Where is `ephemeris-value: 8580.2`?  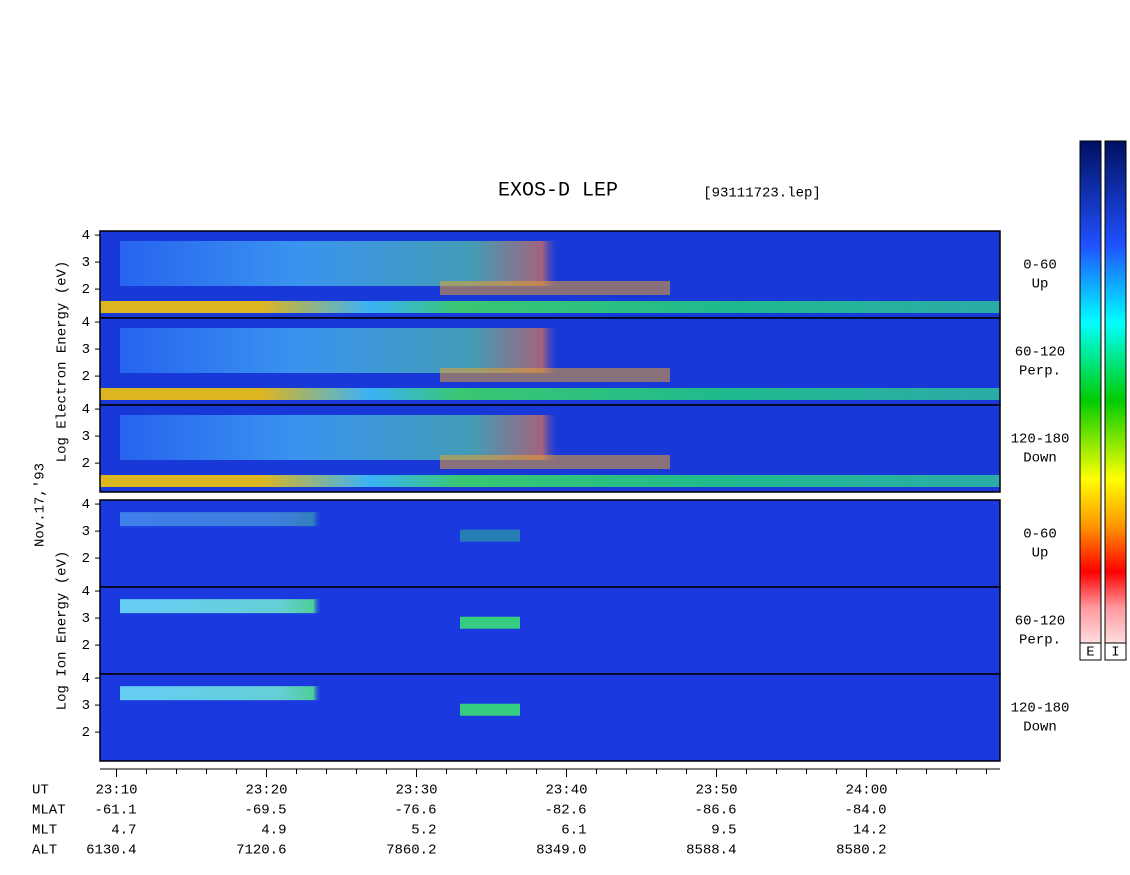 ephemeris-value: 8580.2 is located at coordinates (861, 851).